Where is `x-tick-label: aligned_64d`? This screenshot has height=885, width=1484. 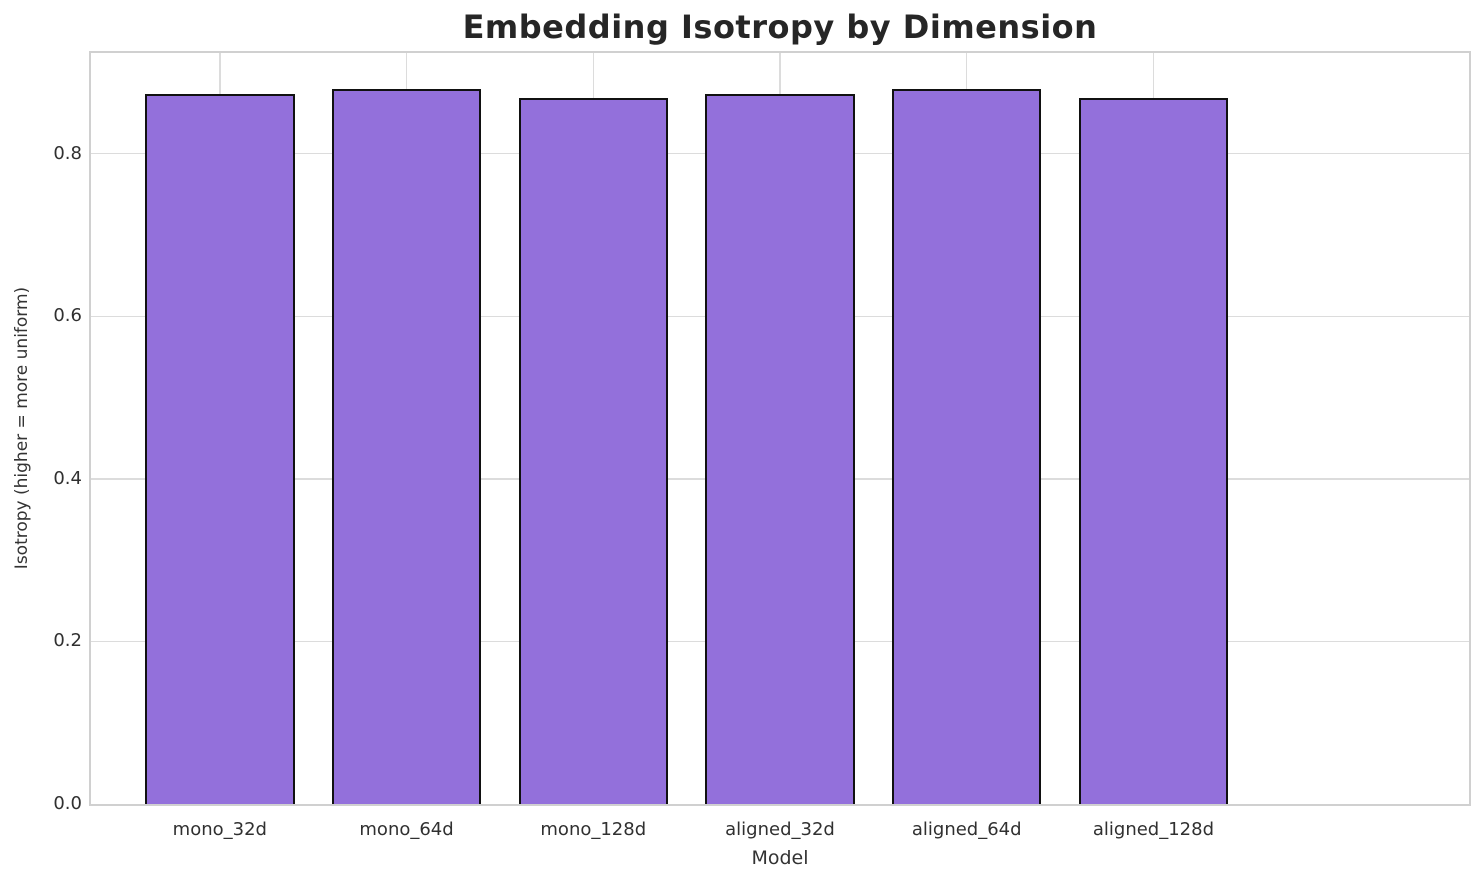
x-tick-label: aligned_64d is located at coordinates (966, 829).